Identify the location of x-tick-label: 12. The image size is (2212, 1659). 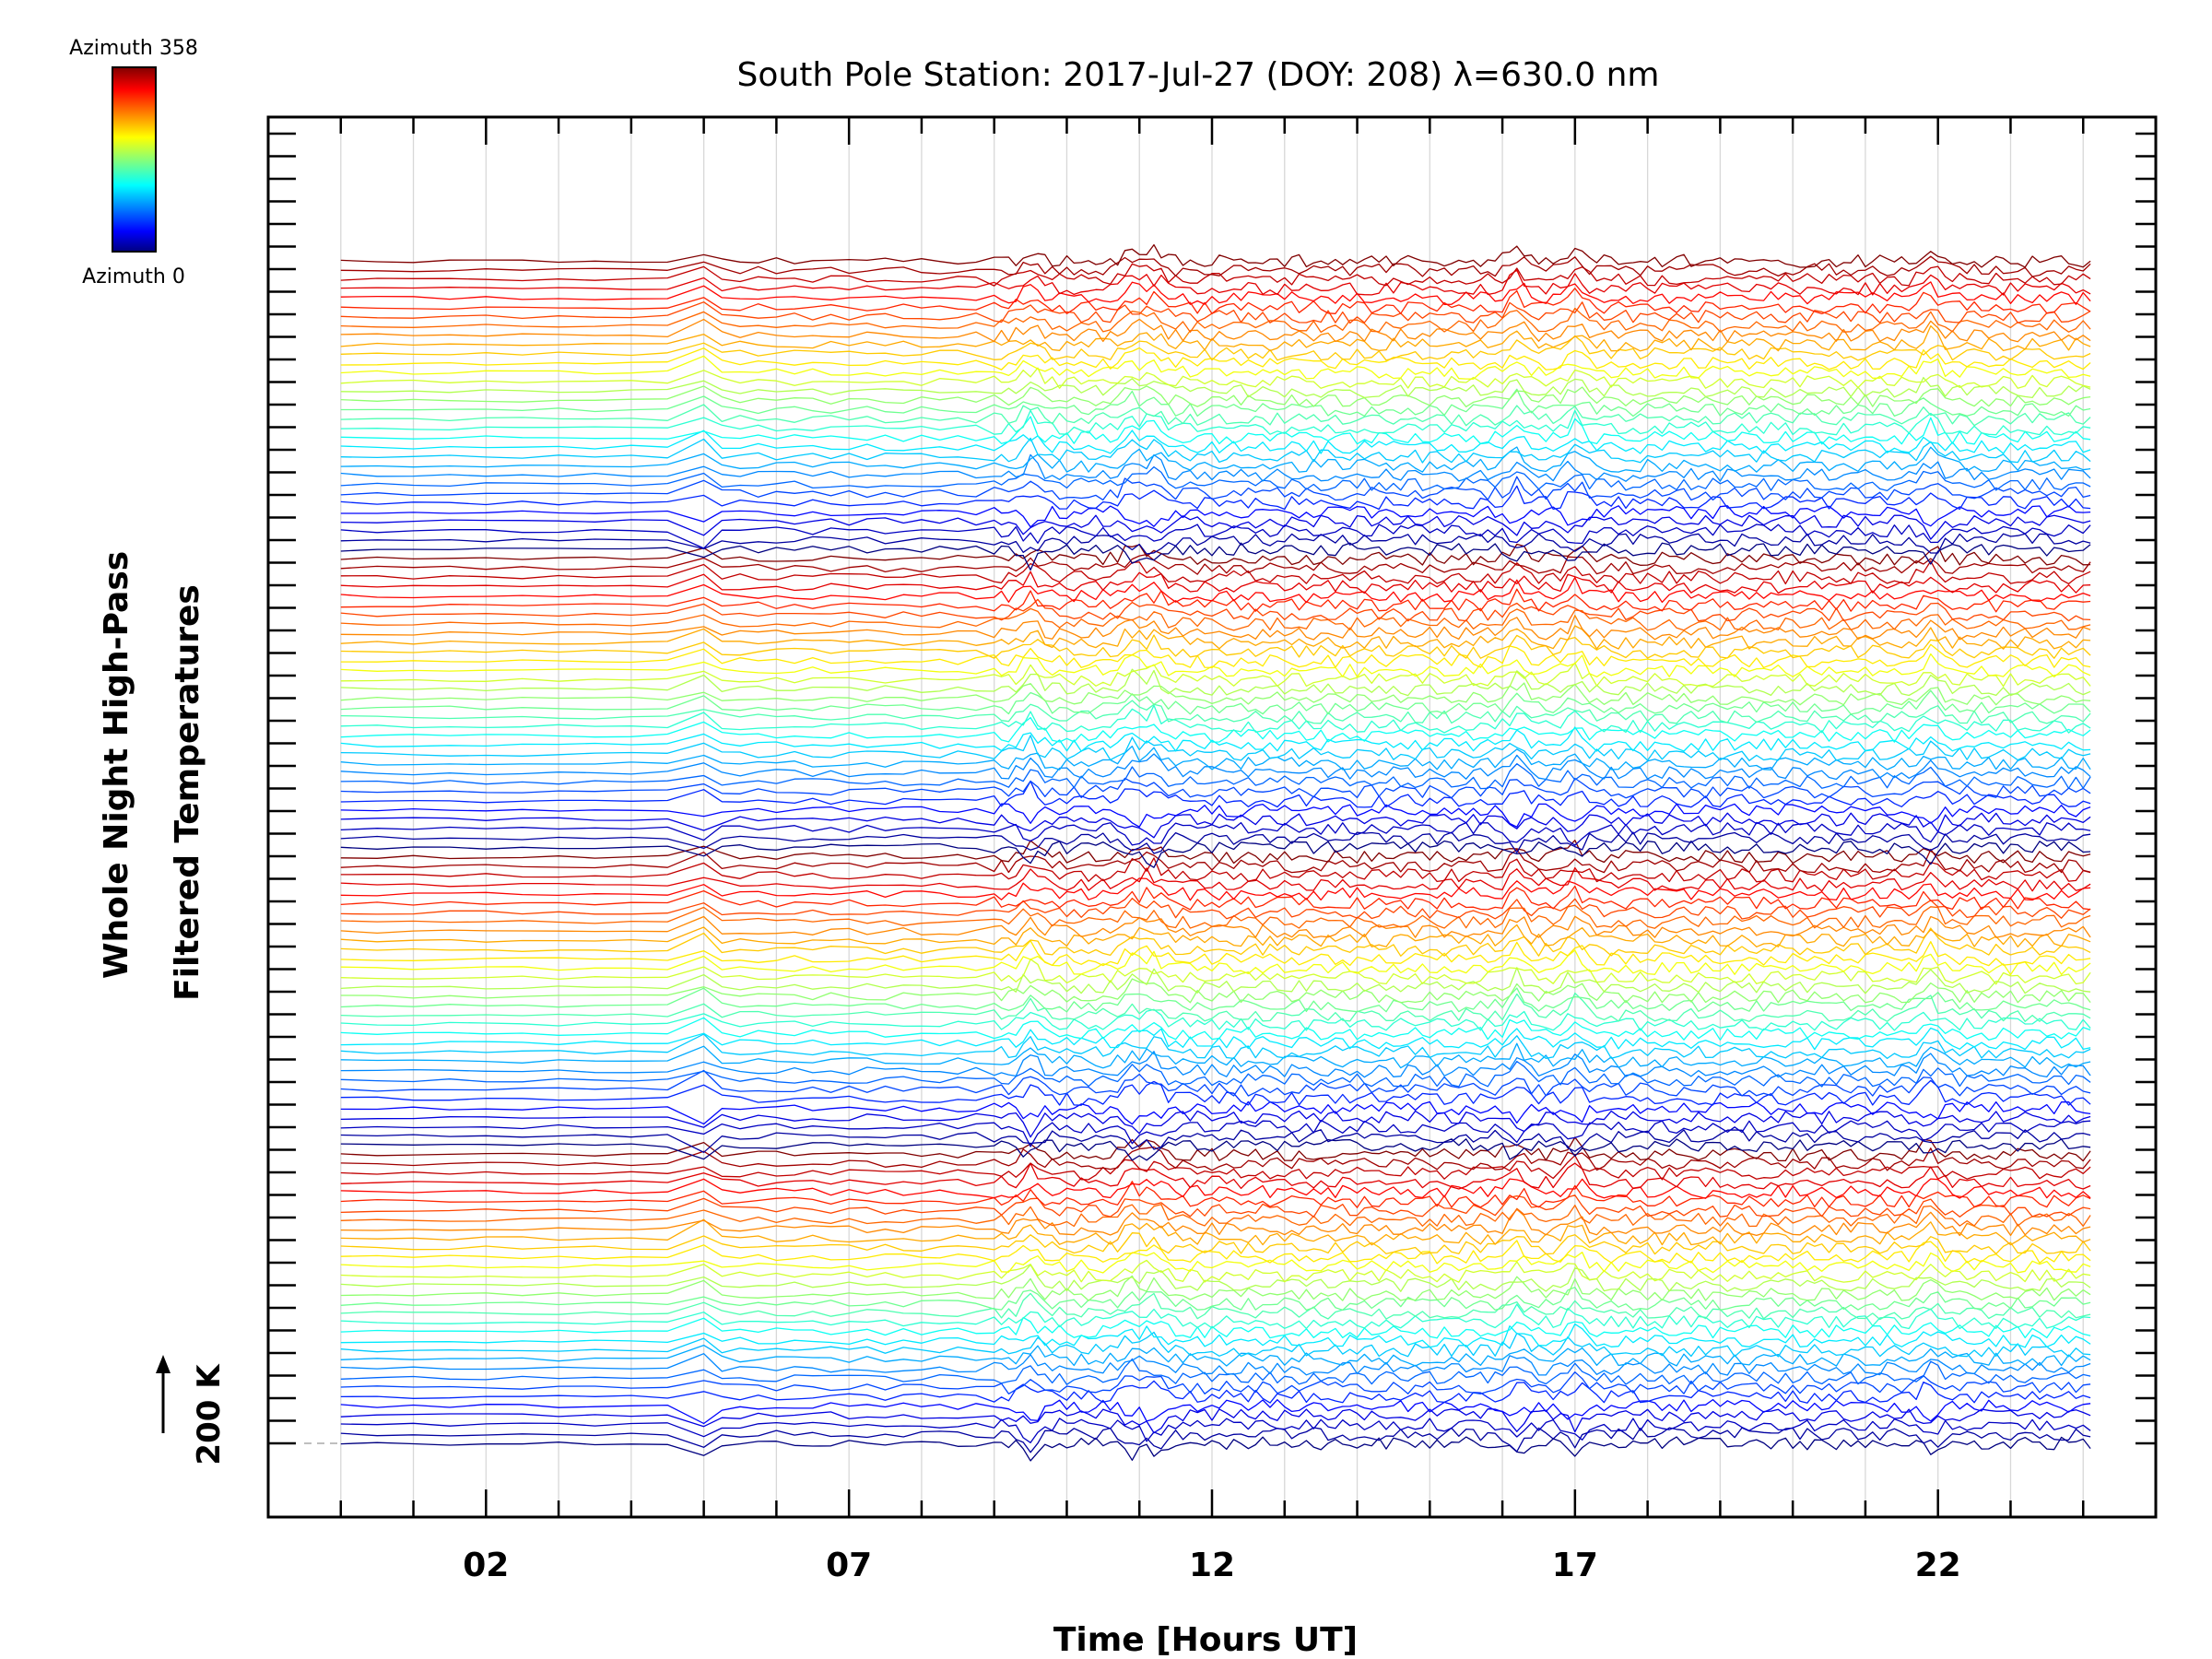
(1212, 1565).